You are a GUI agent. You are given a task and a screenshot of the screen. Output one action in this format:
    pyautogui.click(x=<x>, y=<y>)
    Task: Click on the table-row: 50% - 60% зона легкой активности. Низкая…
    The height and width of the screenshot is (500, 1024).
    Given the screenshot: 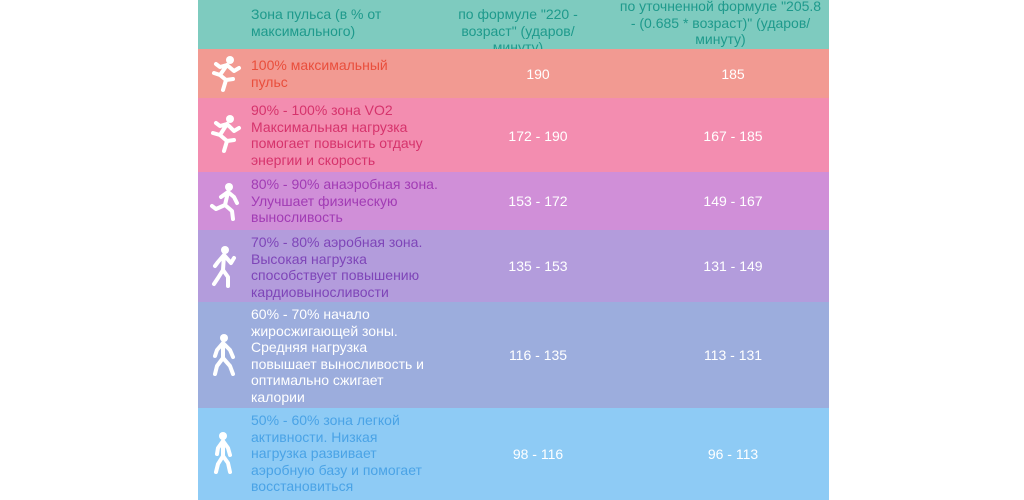 What is the action you would take?
    pyautogui.click(x=513, y=454)
    